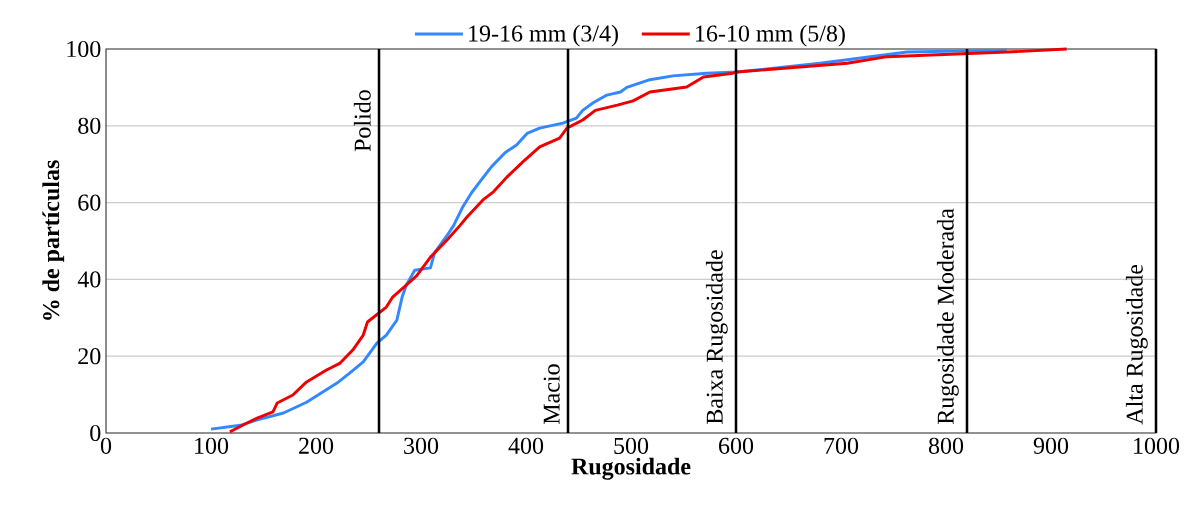  Describe the element at coordinates (89, 356) in the screenshot. I see `y-tick-label: 20` at that location.